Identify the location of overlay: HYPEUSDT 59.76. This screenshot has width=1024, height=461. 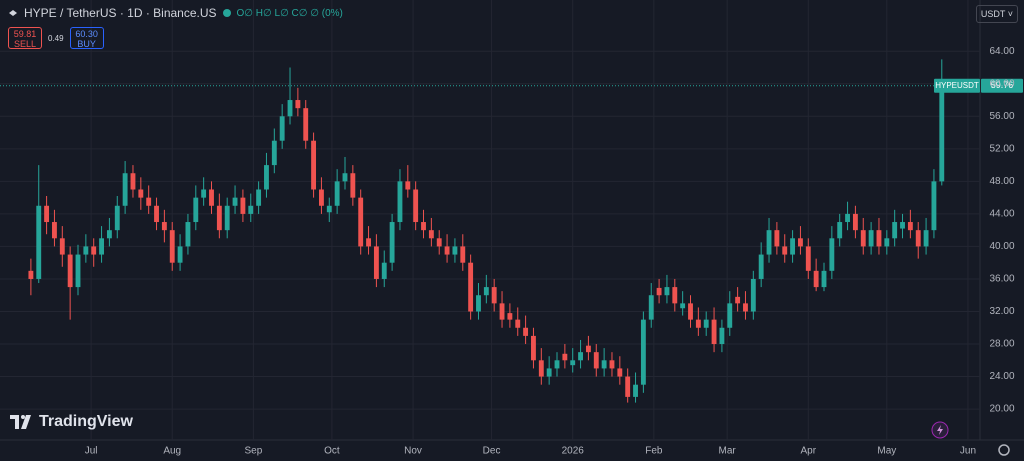
(511, 85).